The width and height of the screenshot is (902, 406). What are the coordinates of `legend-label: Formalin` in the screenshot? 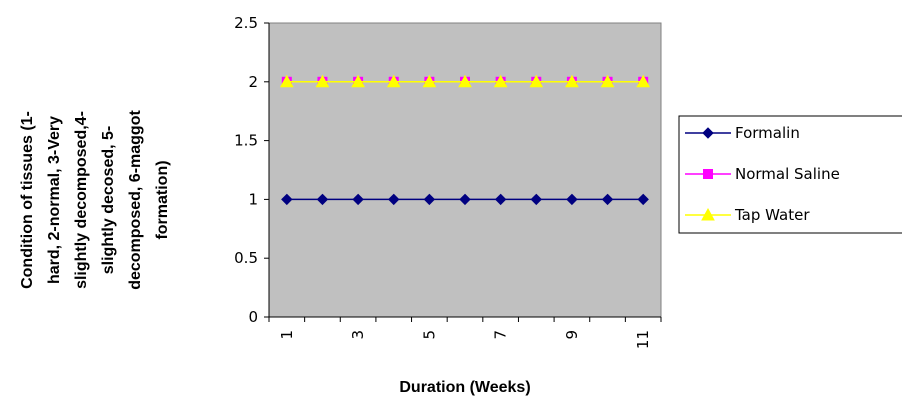 It's located at (767, 133).